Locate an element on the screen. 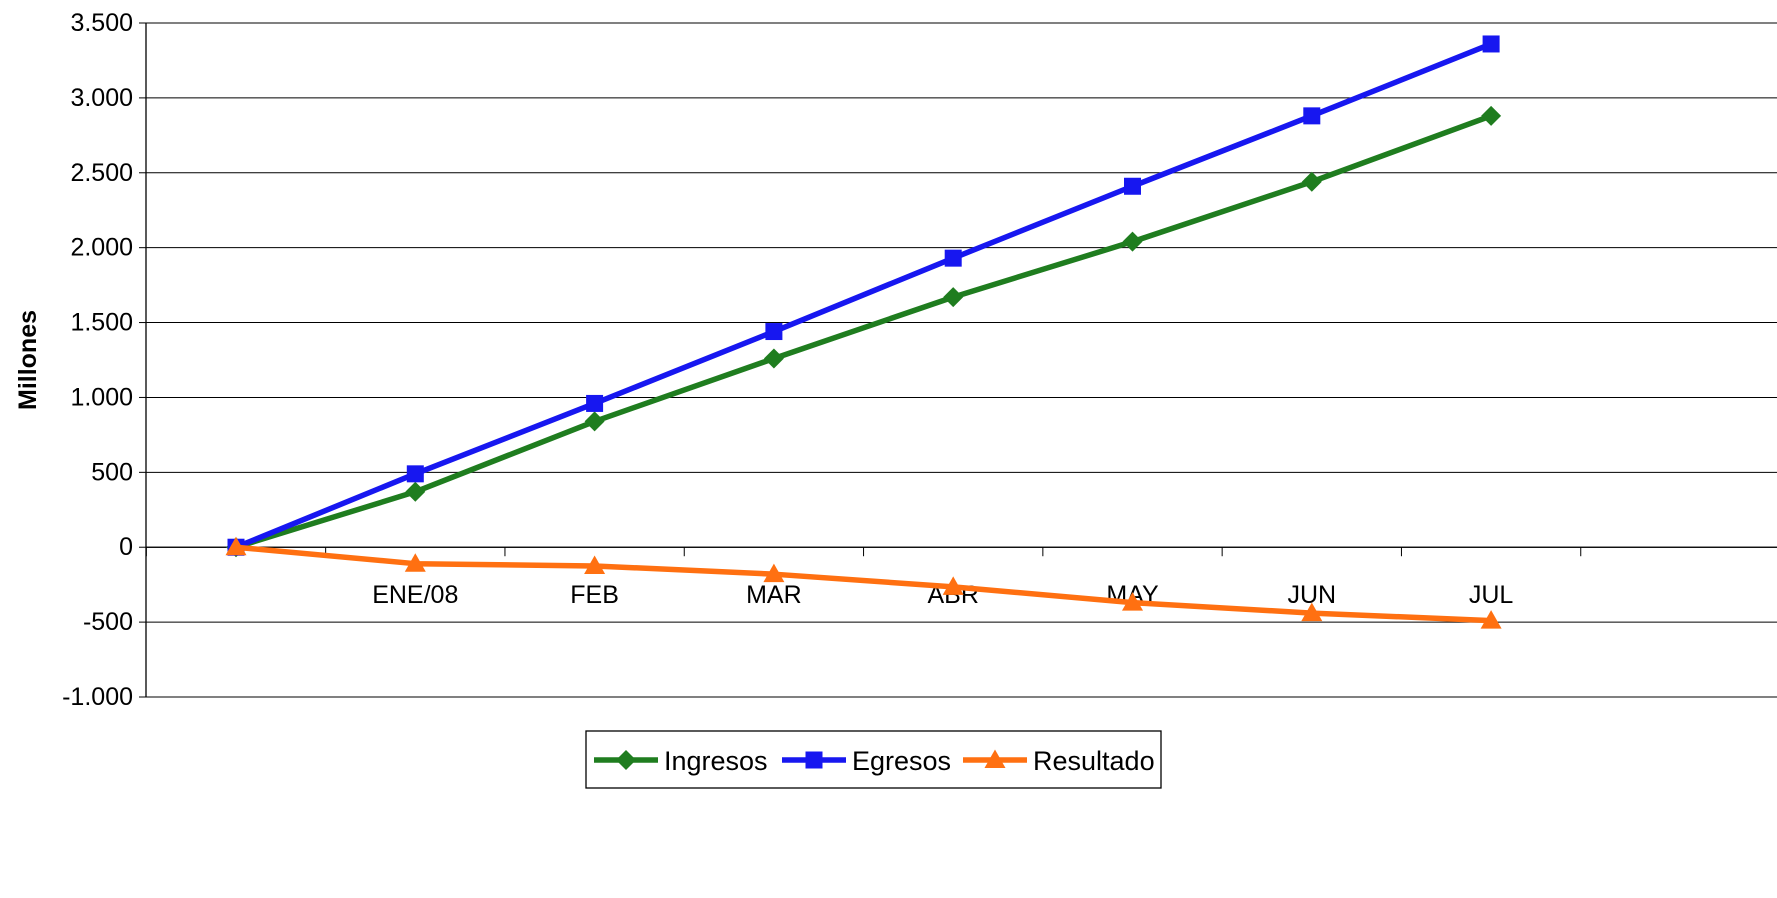 Image resolution: width=1777 pixels, height=898 pixels. legend: Ingresos Egresos Resultado is located at coordinates (873, 759).